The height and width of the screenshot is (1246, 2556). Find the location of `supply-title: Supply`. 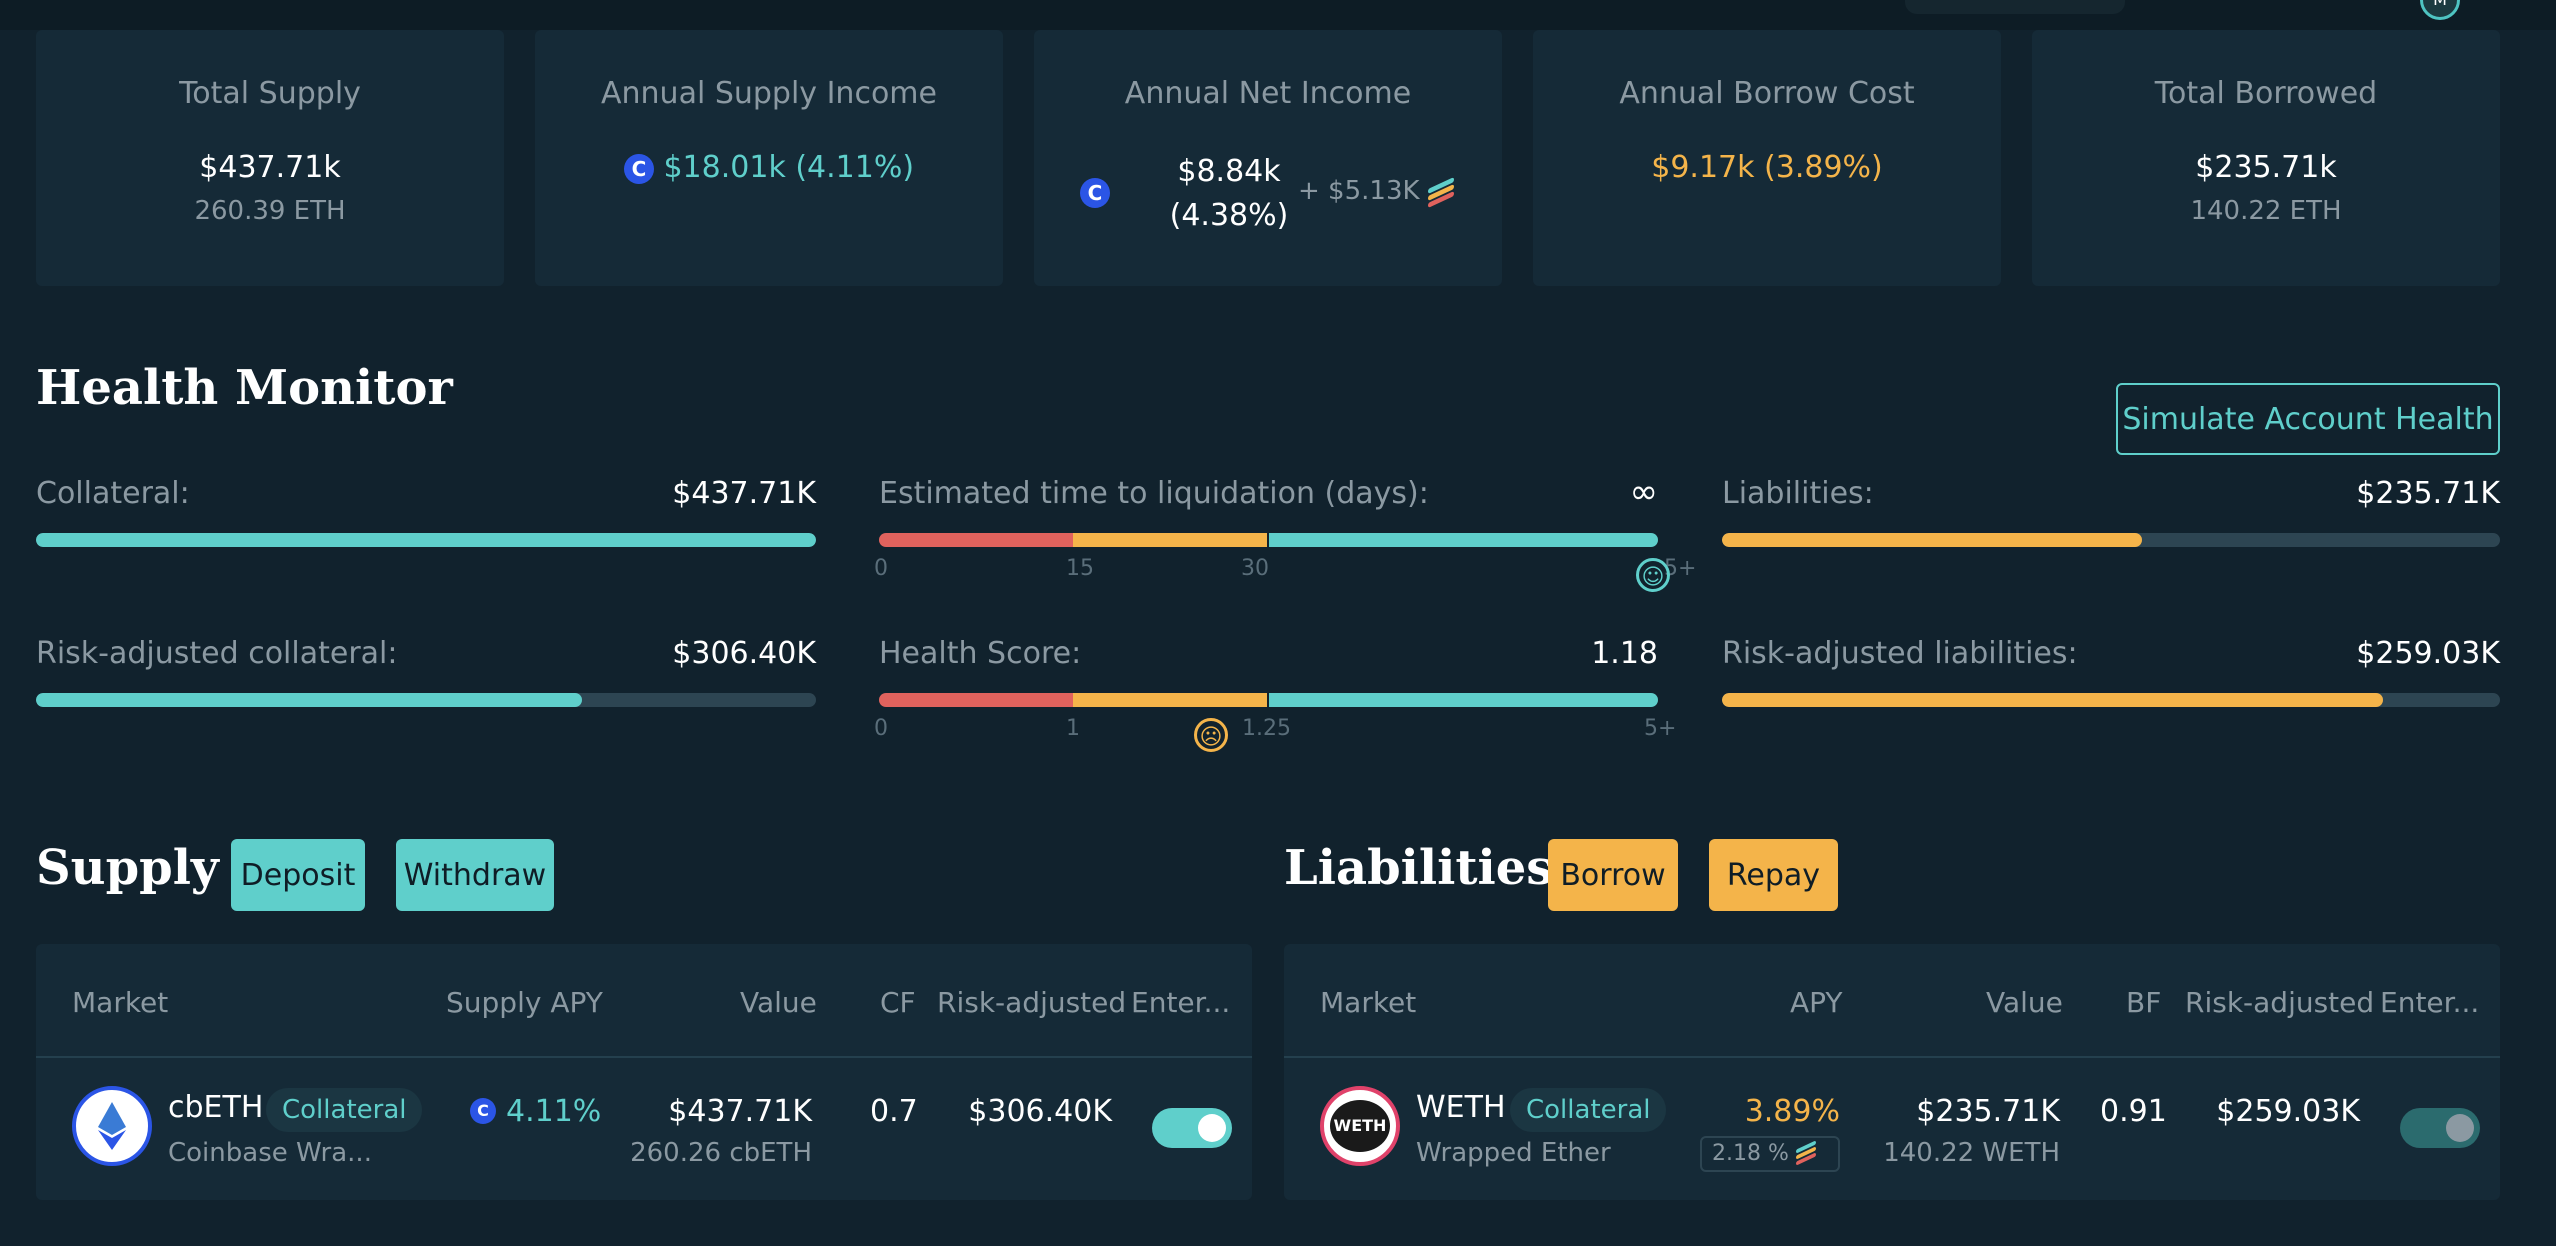

supply-title: Supply is located at coordinates (127, 868).